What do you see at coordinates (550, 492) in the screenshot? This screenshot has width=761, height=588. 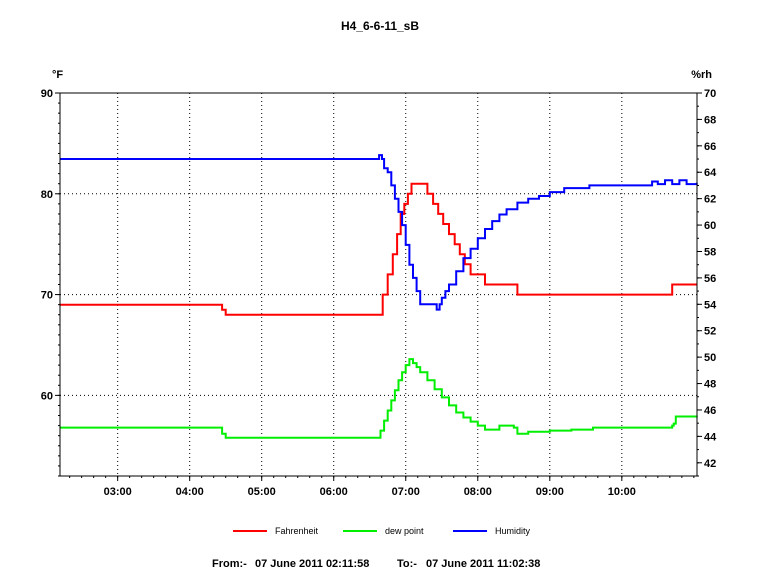 I see `x-tick-label: 09:00` at bounding box center [550, 492].